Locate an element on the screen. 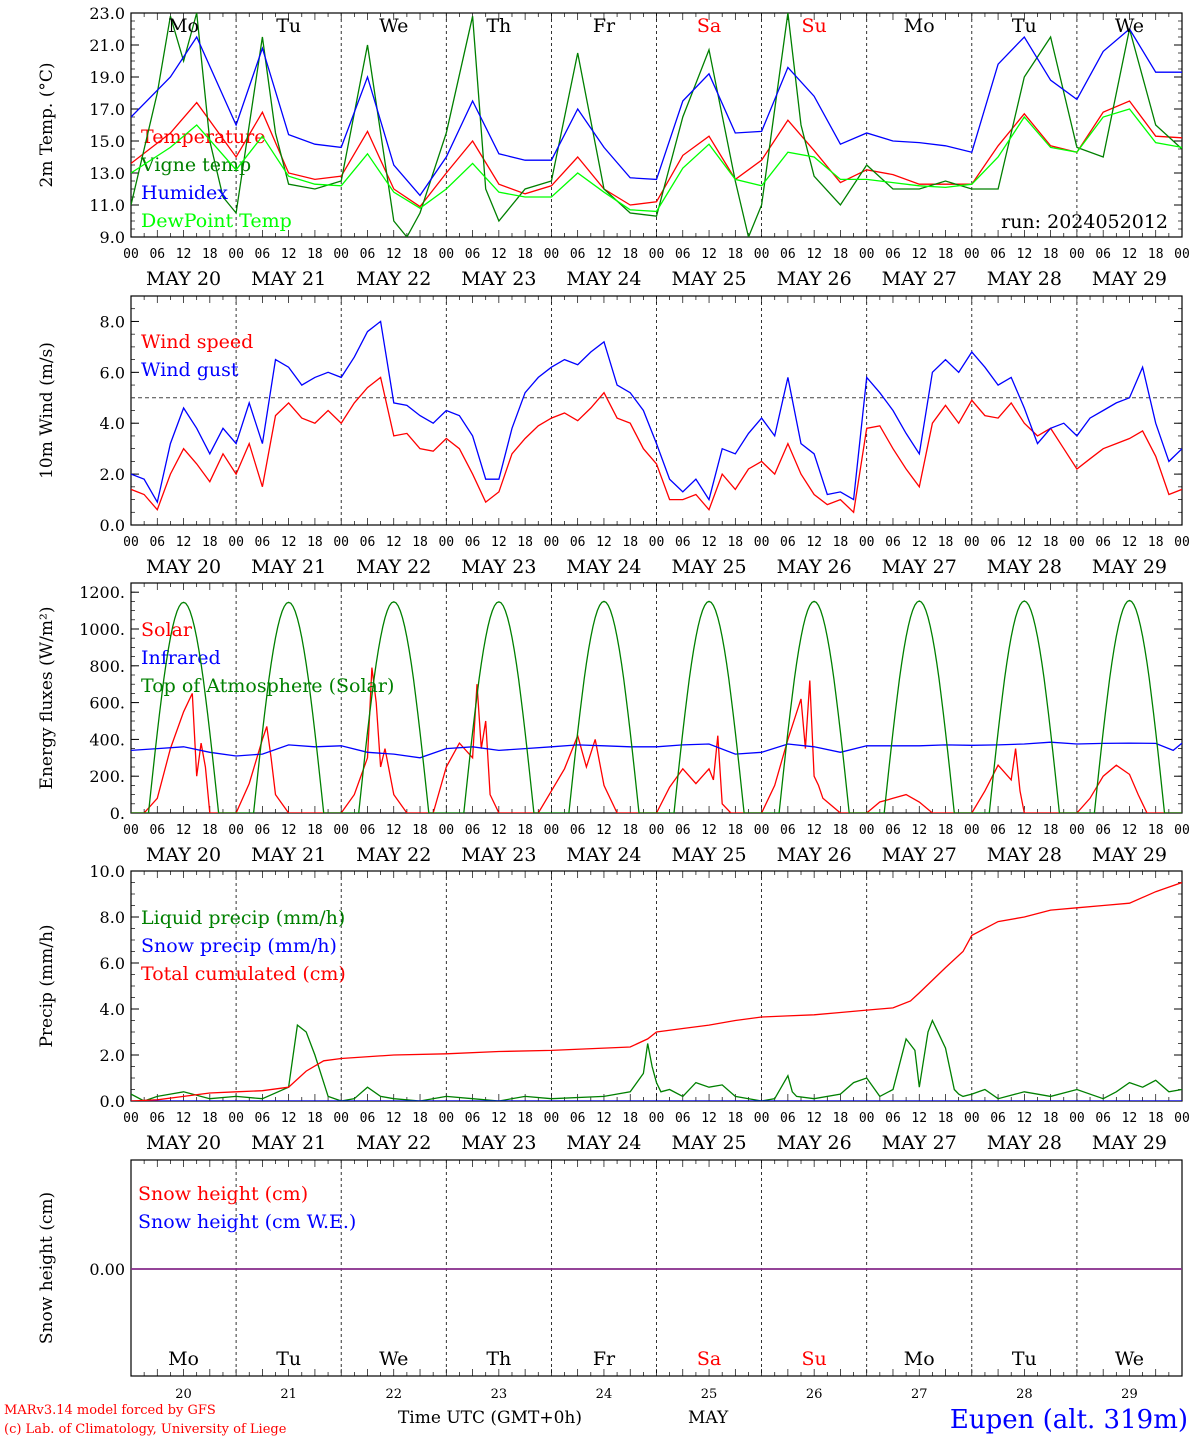 The width and height of the screenshot is (1194, 1440). y-tick-label: 0.0 is located at coordinates (112, 1101).